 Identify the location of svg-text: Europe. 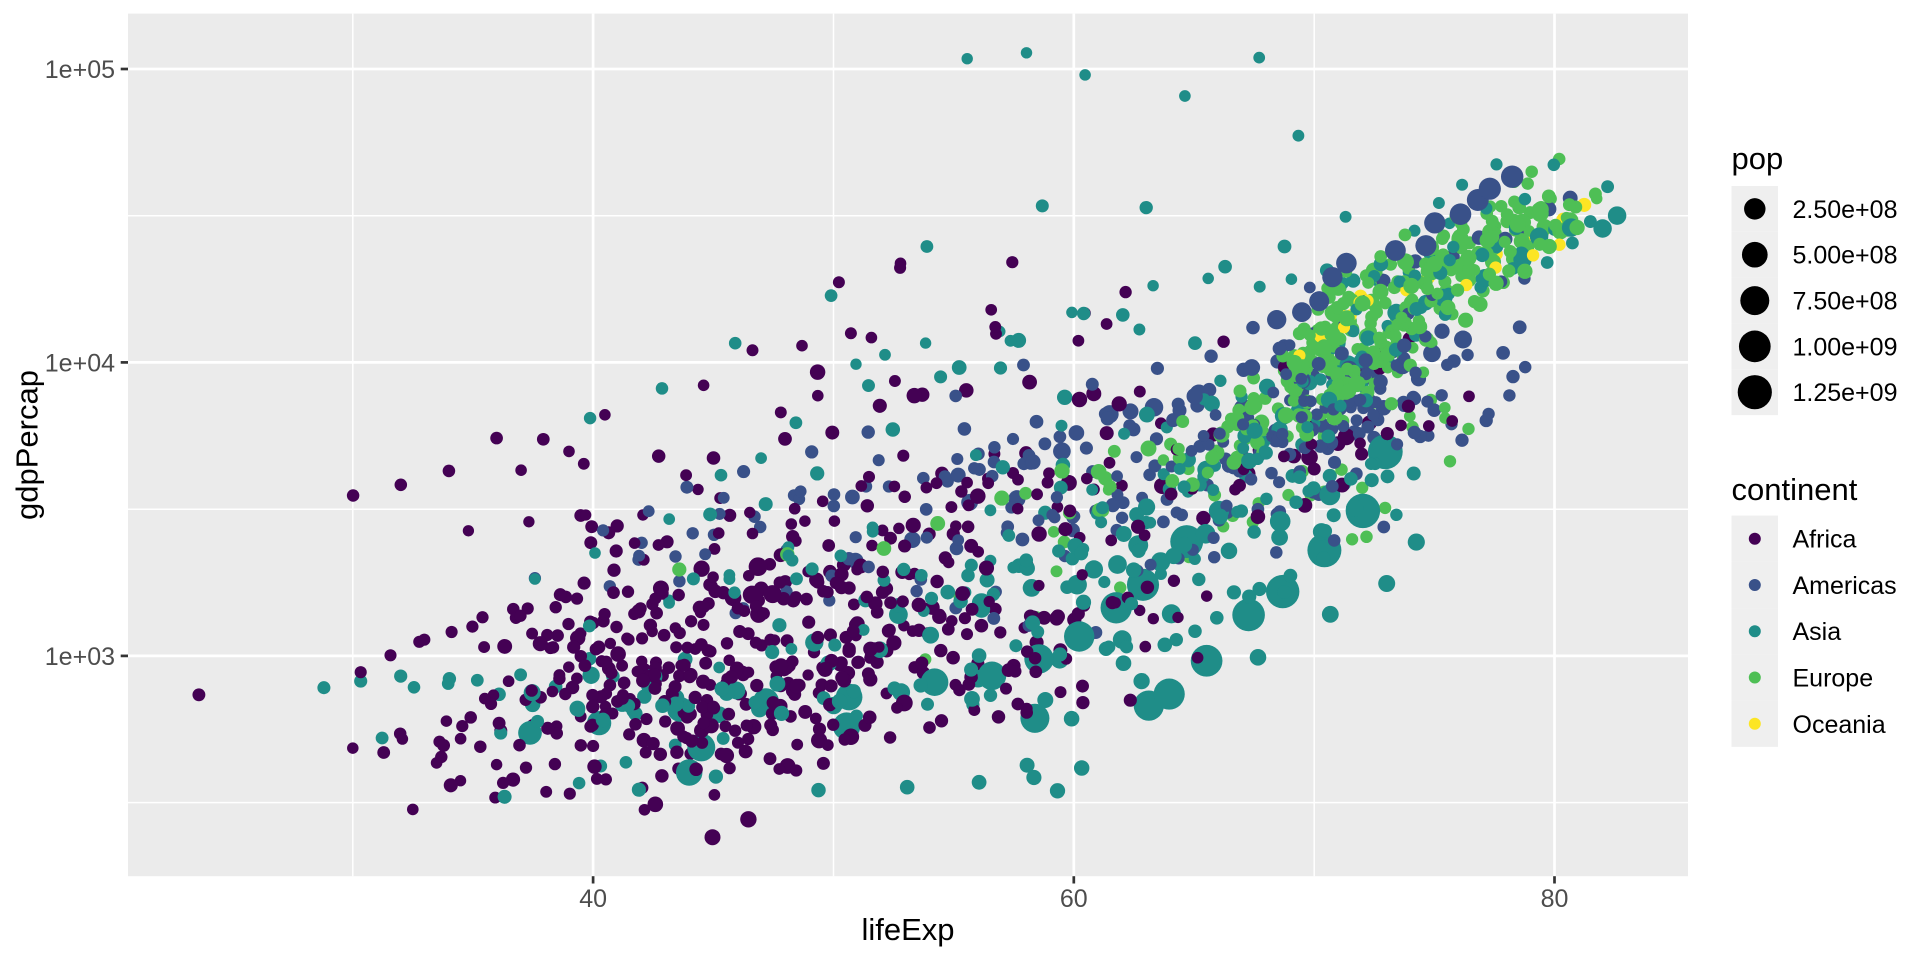
(1833, 679).